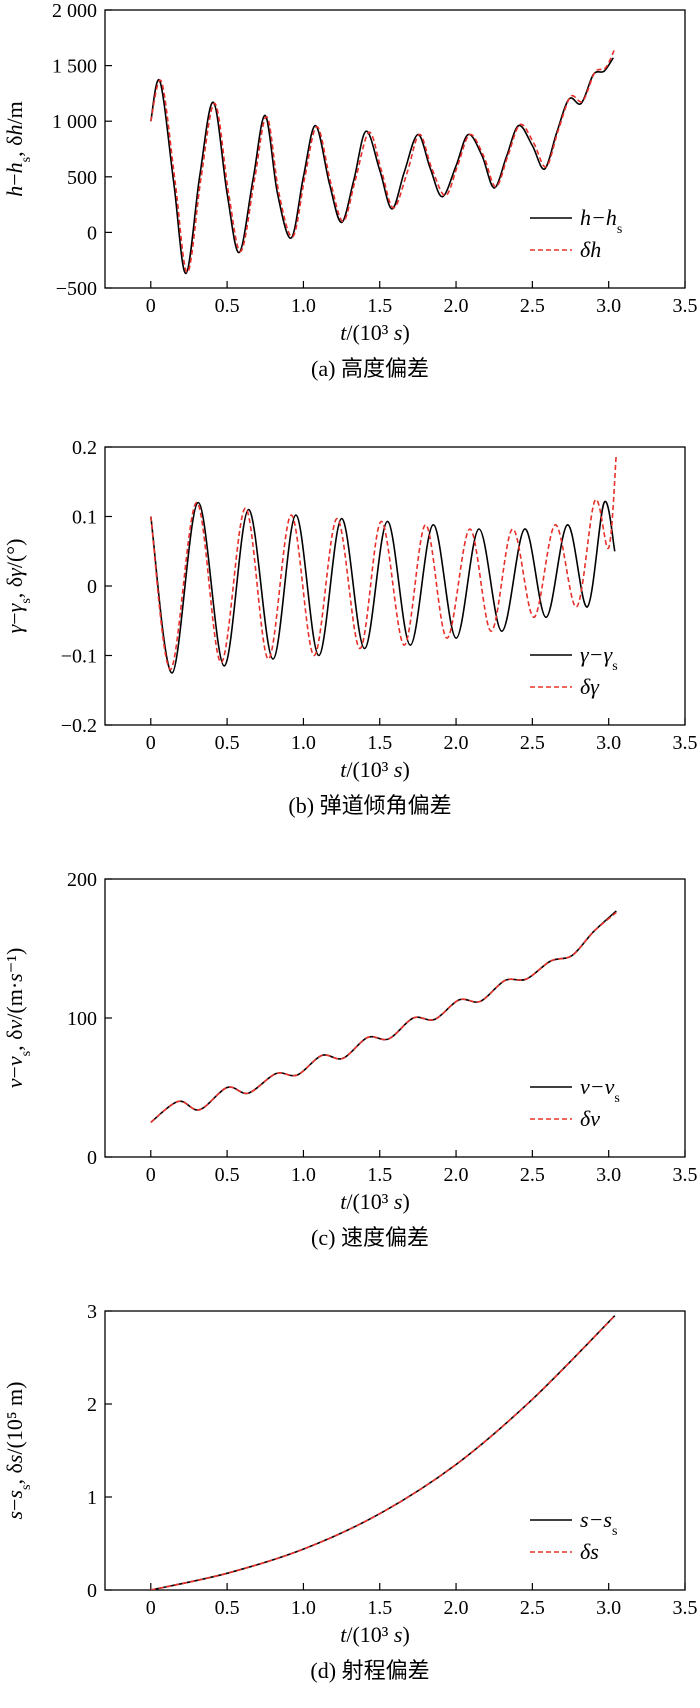 This screenshot has height=1708, width=700. What do you see at coordinates (369, 1670) in the screenshot?
I see `panel-caption: (d) 射程偏差` at bounding box center [369, 1670].